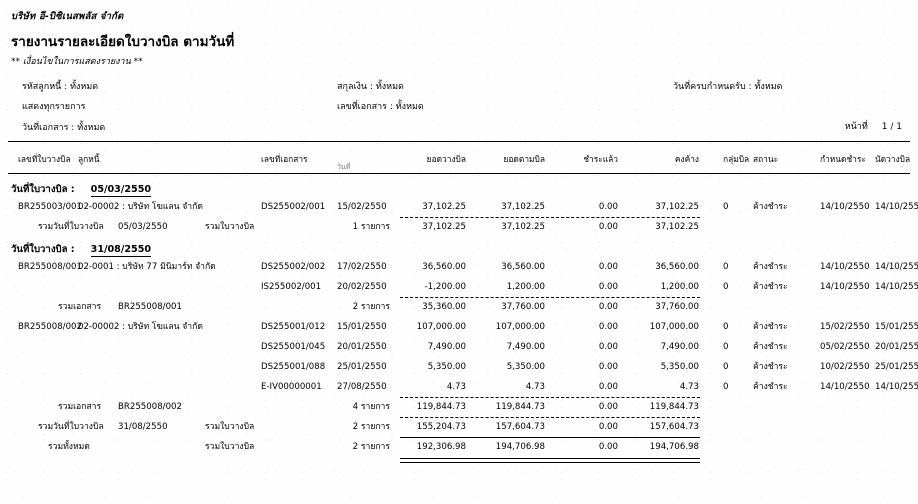 Image resolution: width=918 pixels, height=504 pixels. What do you see at coordinates (67, 16) in the screenshot?
I see `company-name: บริษัท อี-บิซิเนสพลัส จำกัด` at bounding box center [67, 16].